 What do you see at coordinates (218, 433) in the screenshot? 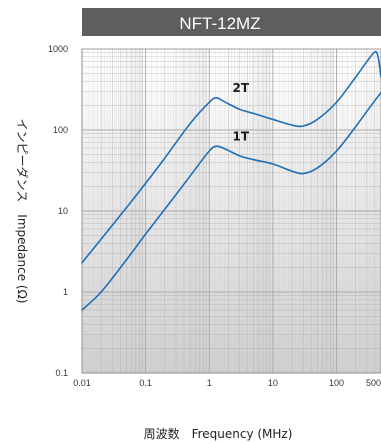
I see `x-axis-label: 周波数 Frequency (MHz)` at bounding box center [218, 433].